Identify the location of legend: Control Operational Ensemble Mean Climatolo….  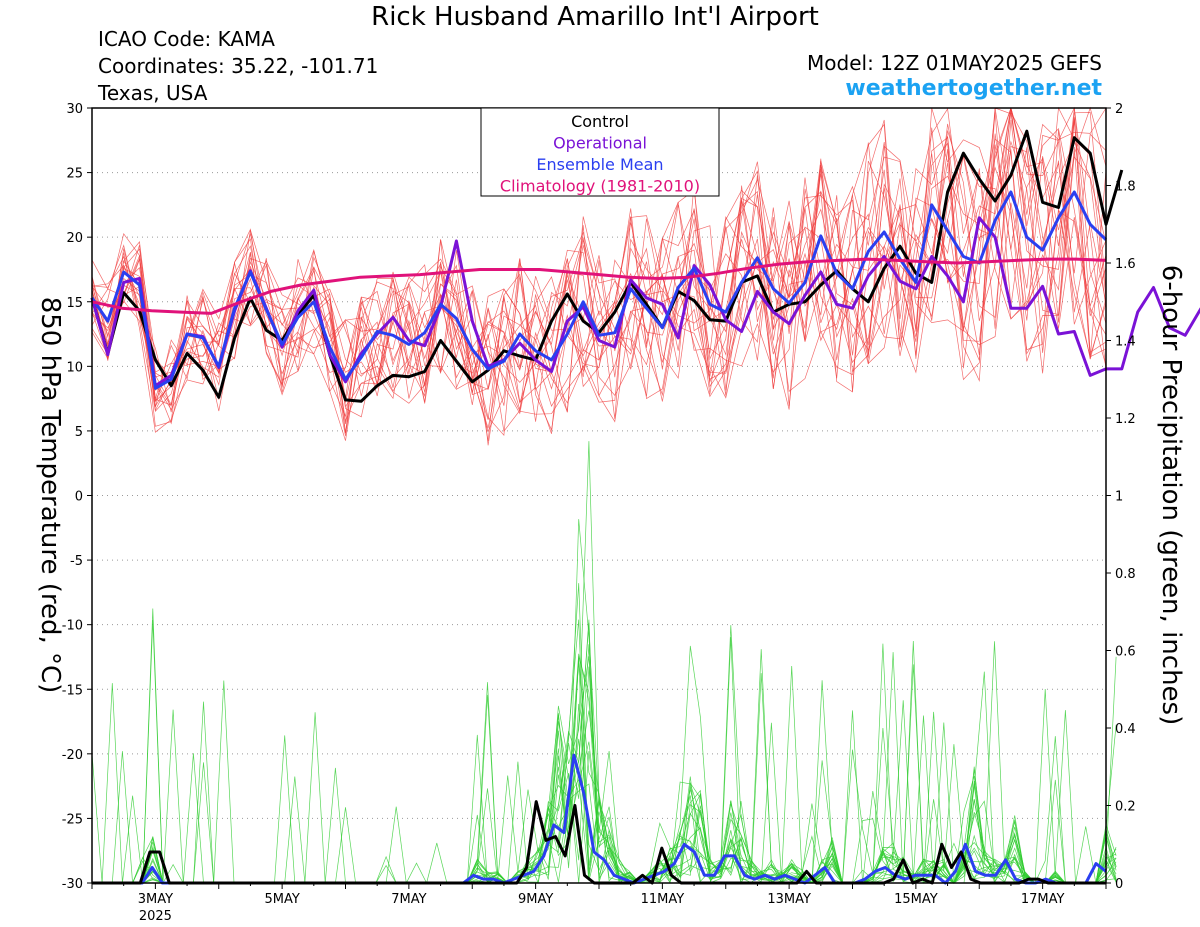
(600, 152).